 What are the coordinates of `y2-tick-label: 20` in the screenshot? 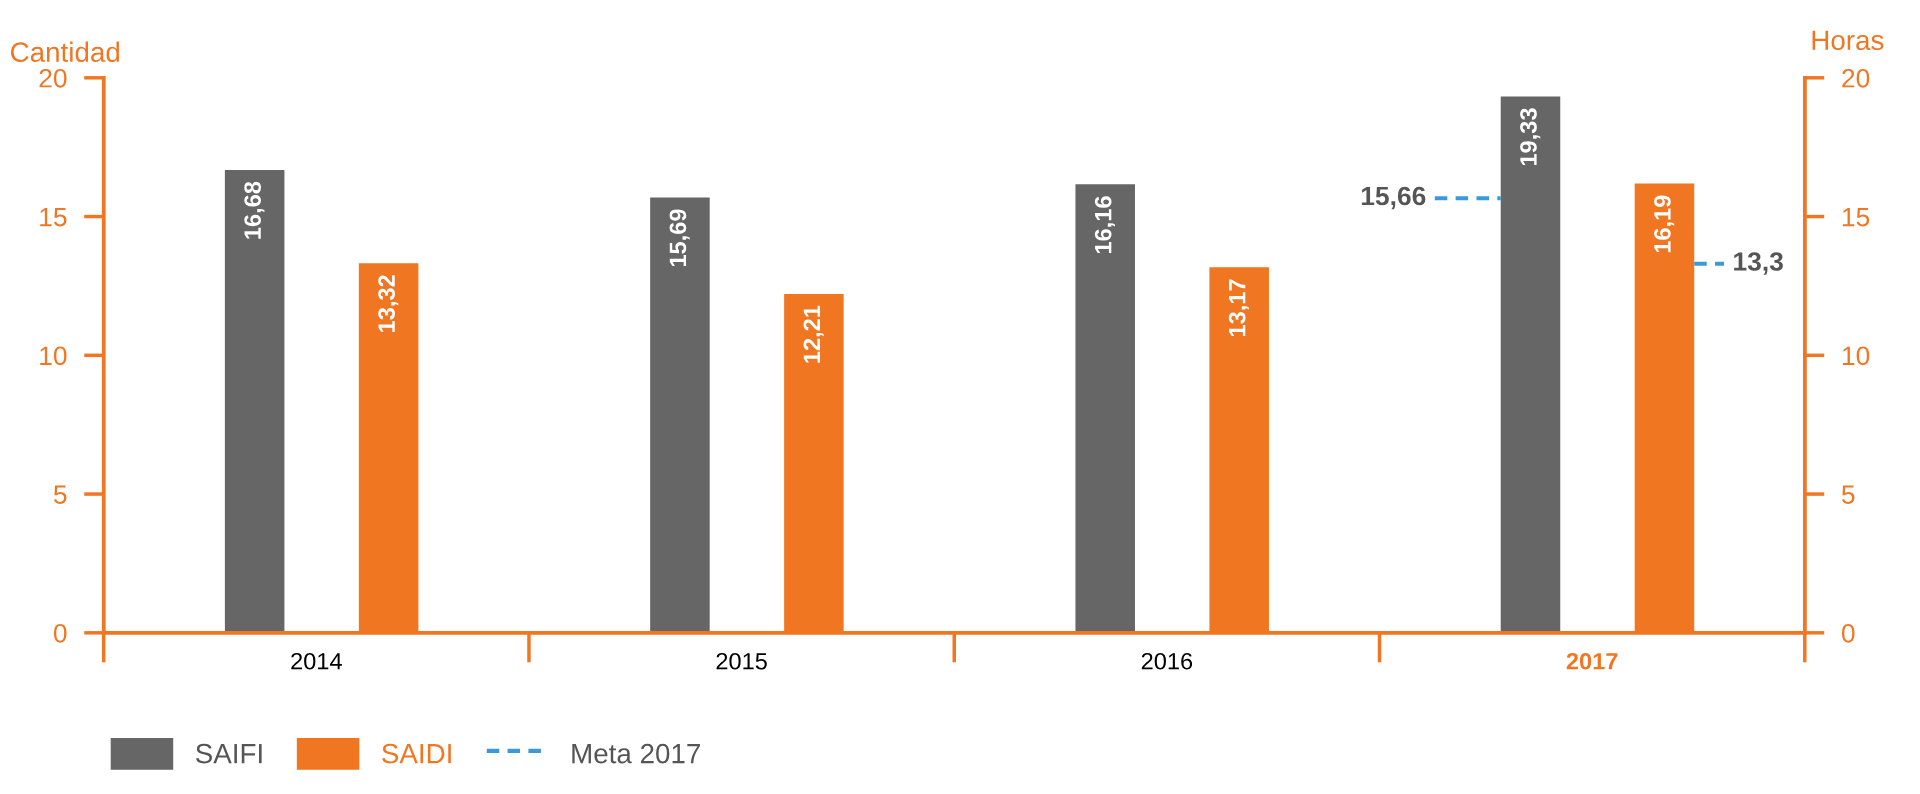 It's located at (1856, 78).